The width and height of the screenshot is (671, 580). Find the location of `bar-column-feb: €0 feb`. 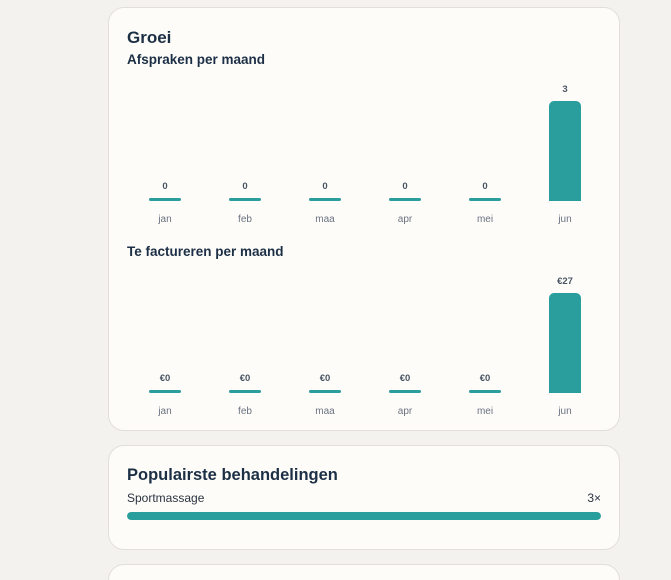

bar-column-feb: €0 feb is located at coordinates (245, 345).